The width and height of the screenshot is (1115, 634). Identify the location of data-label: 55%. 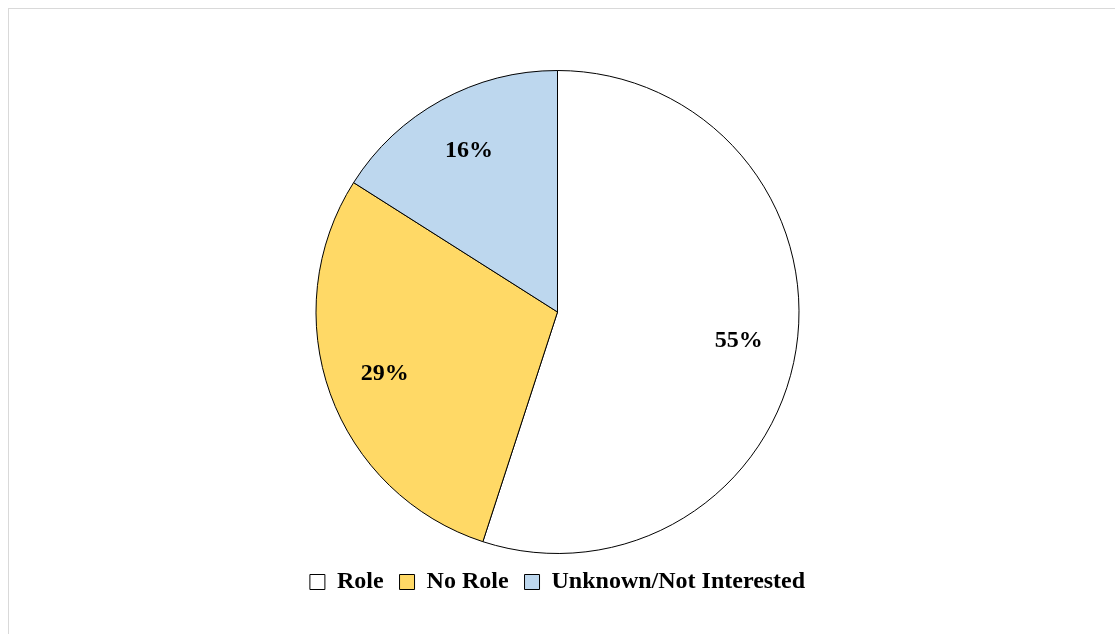
(738, 338).